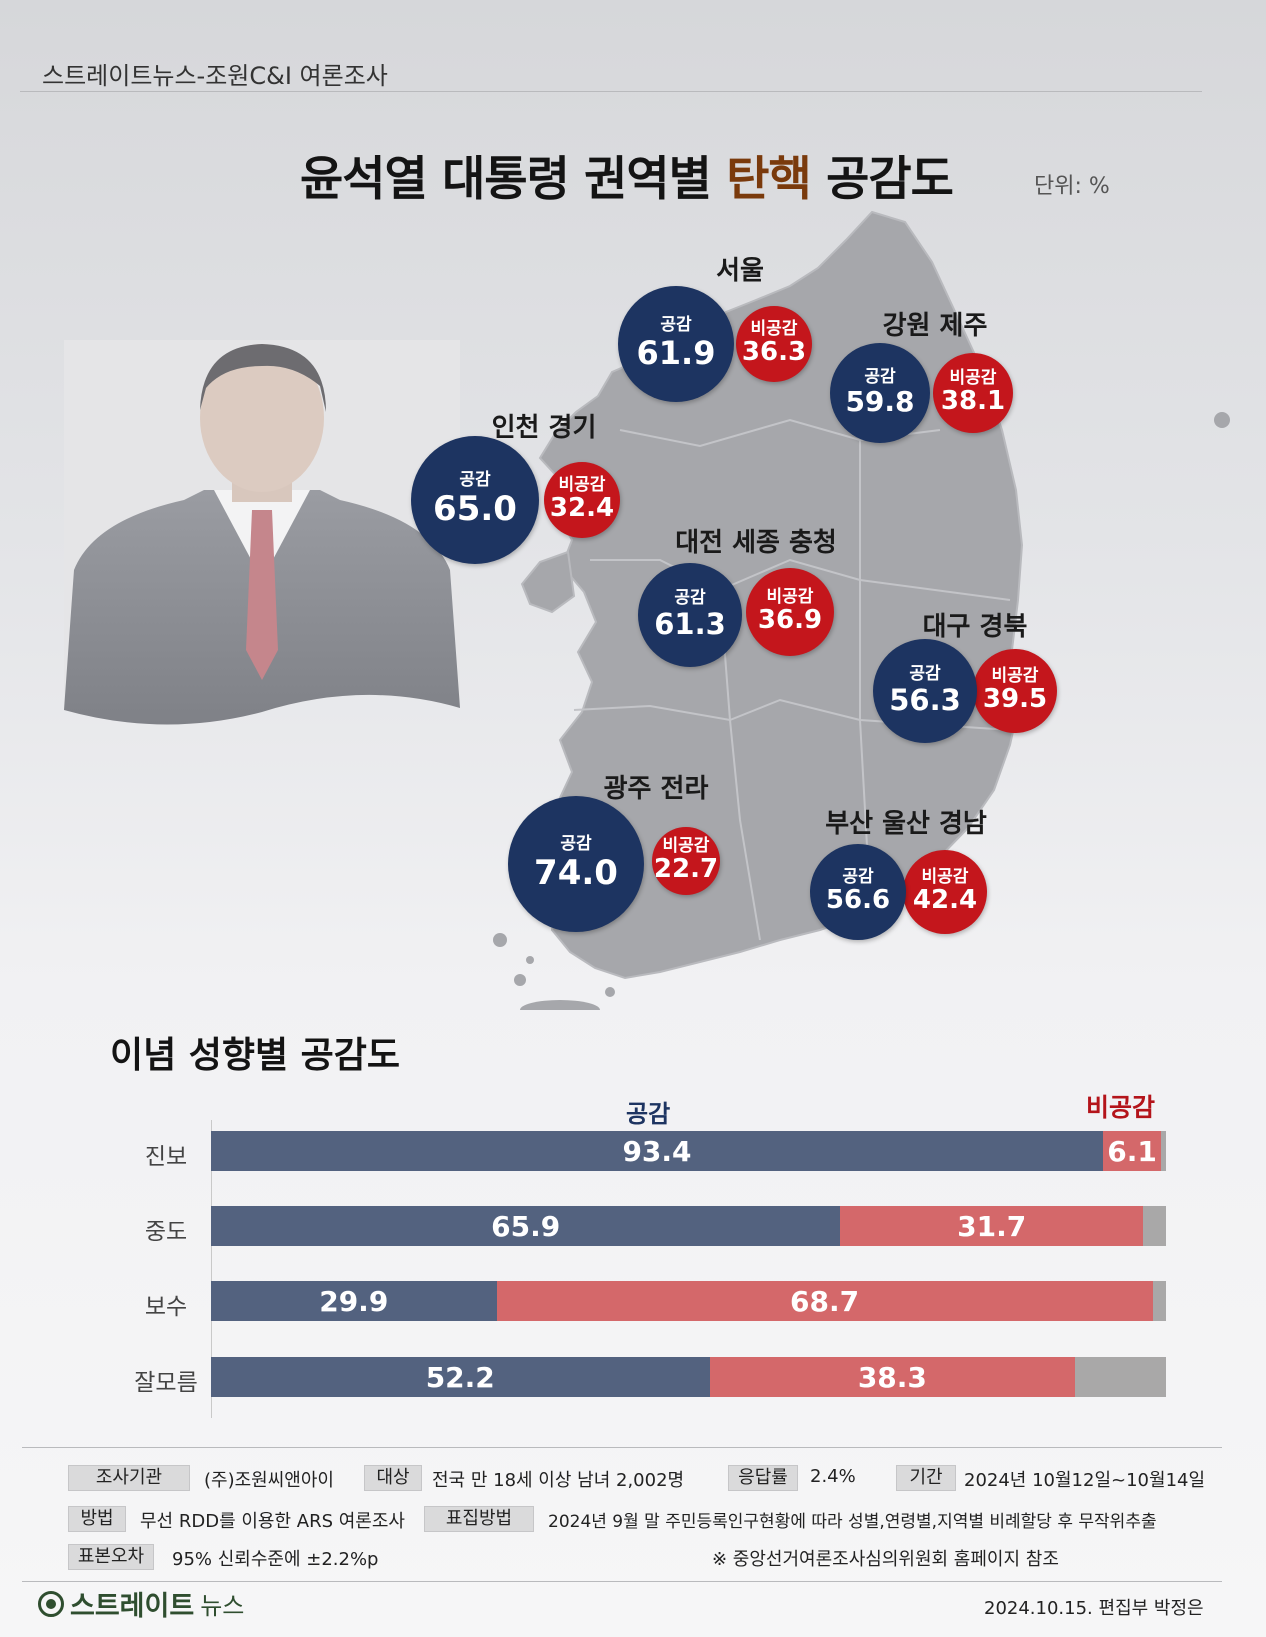  What do you see at coordinates (582, 508) in the screenshot?
I see `region-disagree-value: 32.4` at bounding box center [582, 508].